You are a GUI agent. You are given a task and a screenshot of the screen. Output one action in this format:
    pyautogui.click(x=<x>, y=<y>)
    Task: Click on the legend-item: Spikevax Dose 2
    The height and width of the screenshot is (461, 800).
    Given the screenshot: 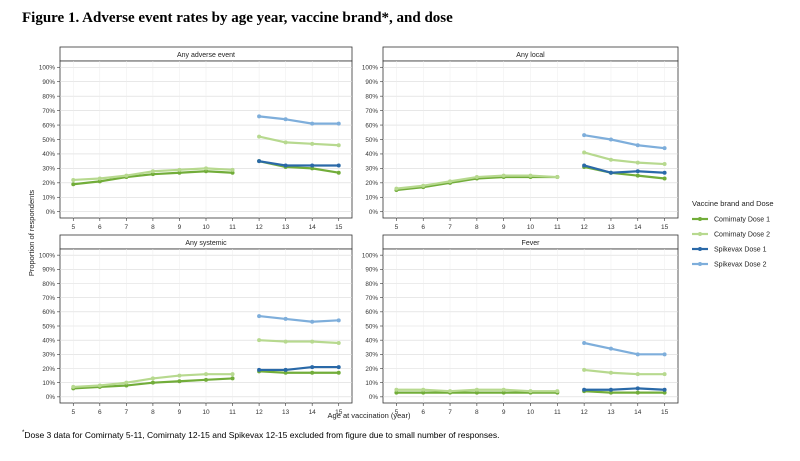 What is the action you would take?
    pyautogui.click(x=729, y=265)
    